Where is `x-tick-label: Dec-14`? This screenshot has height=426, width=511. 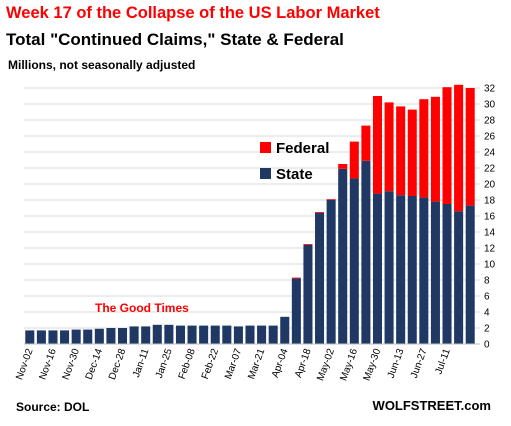 x-tick-label: Dec-14 is located at coordinates (95, 364).